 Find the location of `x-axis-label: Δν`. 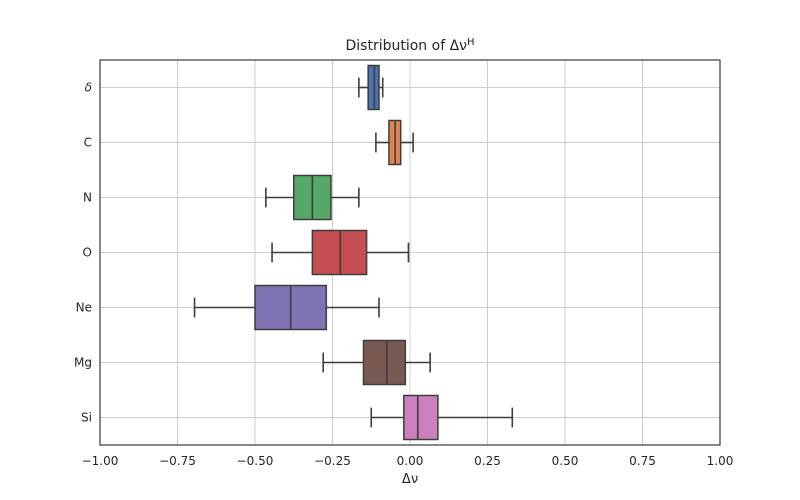

x-axis-label: Δν is located at coordinates (410, 479).